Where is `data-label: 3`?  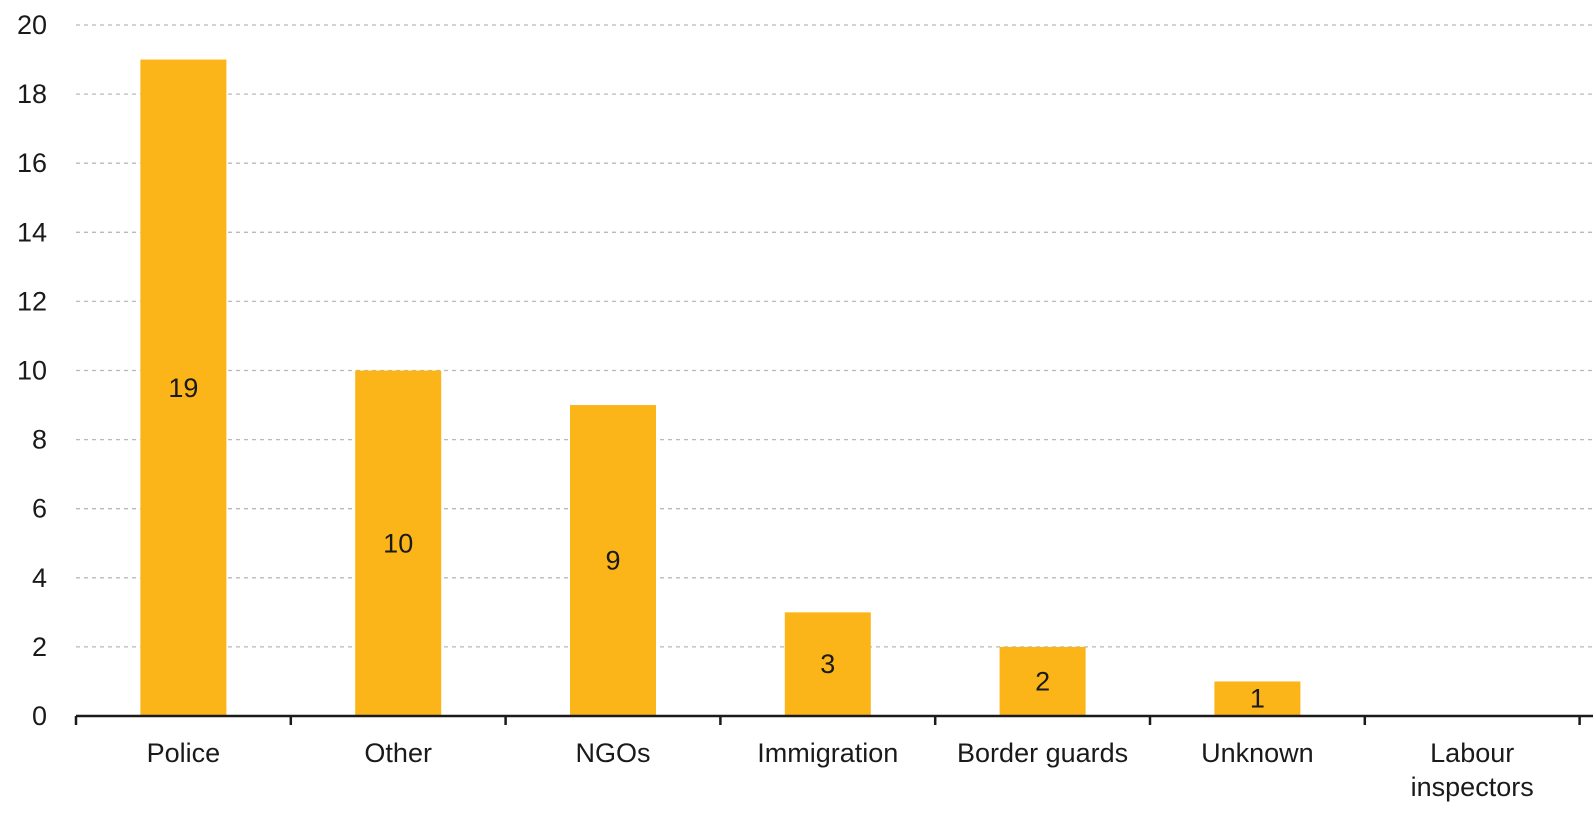
data-label: 3 is located at coordinates (827, 664).